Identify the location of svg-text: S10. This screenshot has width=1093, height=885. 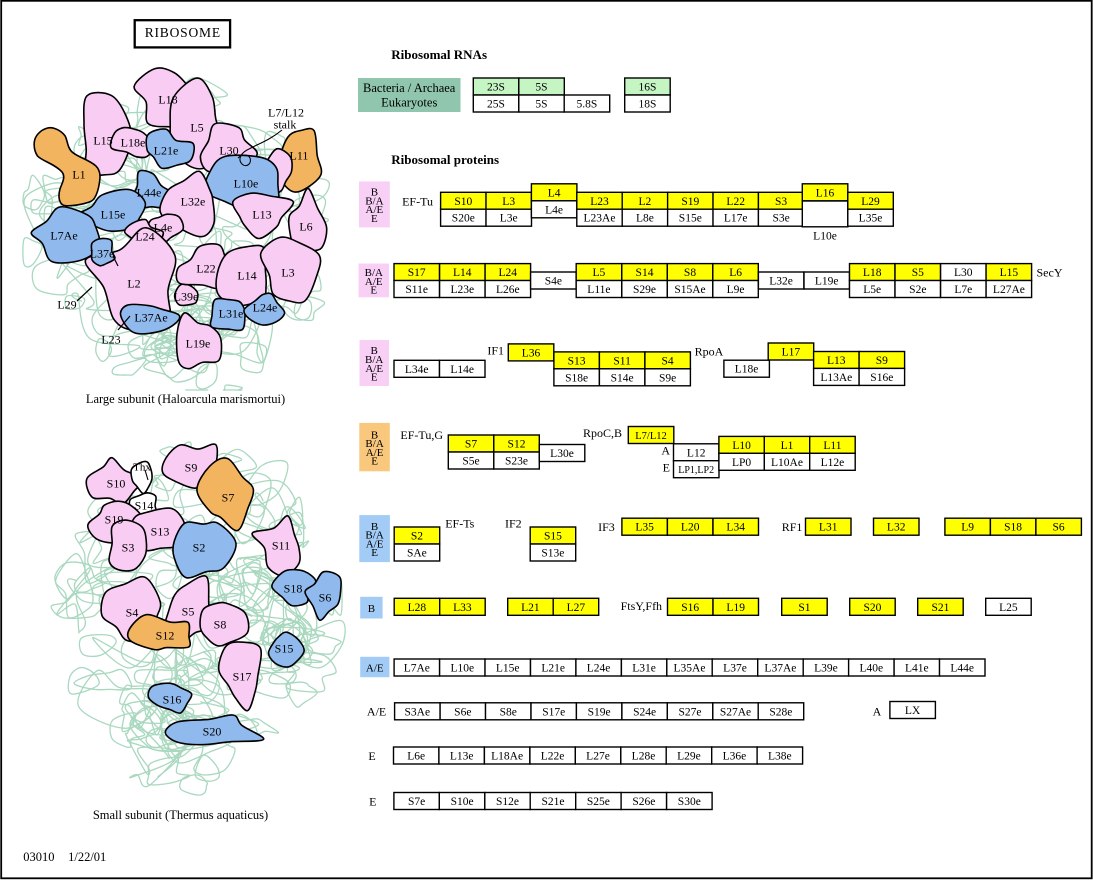
(463, 202).